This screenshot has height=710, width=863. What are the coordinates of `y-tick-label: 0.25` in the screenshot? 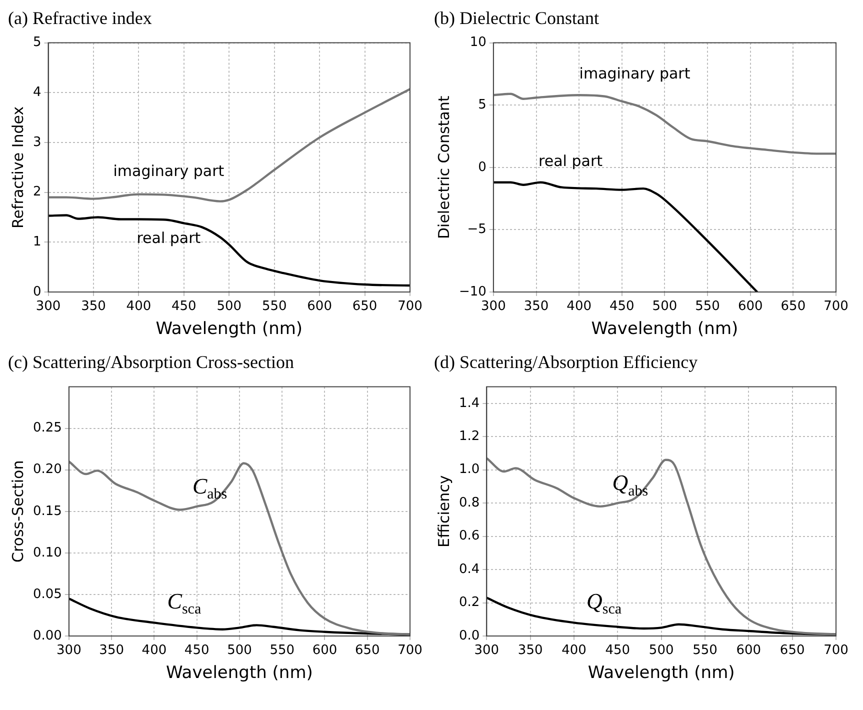 It's located at (47, 428).